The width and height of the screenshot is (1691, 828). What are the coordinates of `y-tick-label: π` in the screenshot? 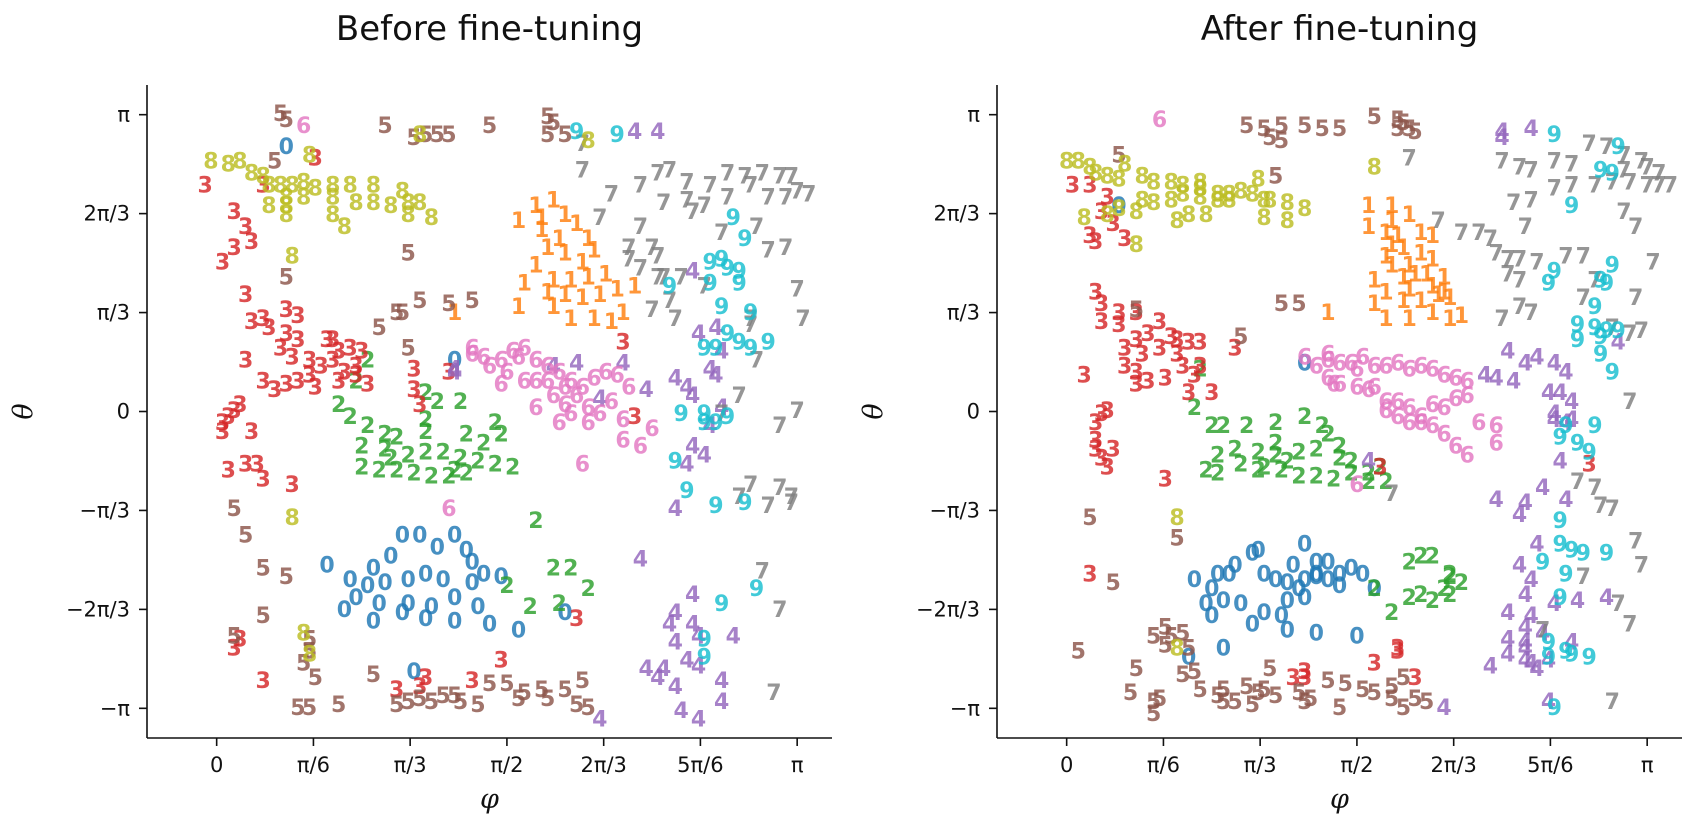 It's located at (973, 115).